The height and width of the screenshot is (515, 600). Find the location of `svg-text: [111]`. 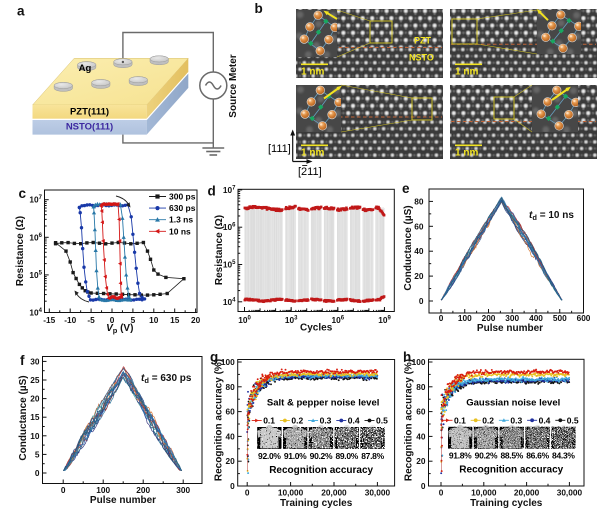

svg-text: [111] is located at coordinates (279, 149).